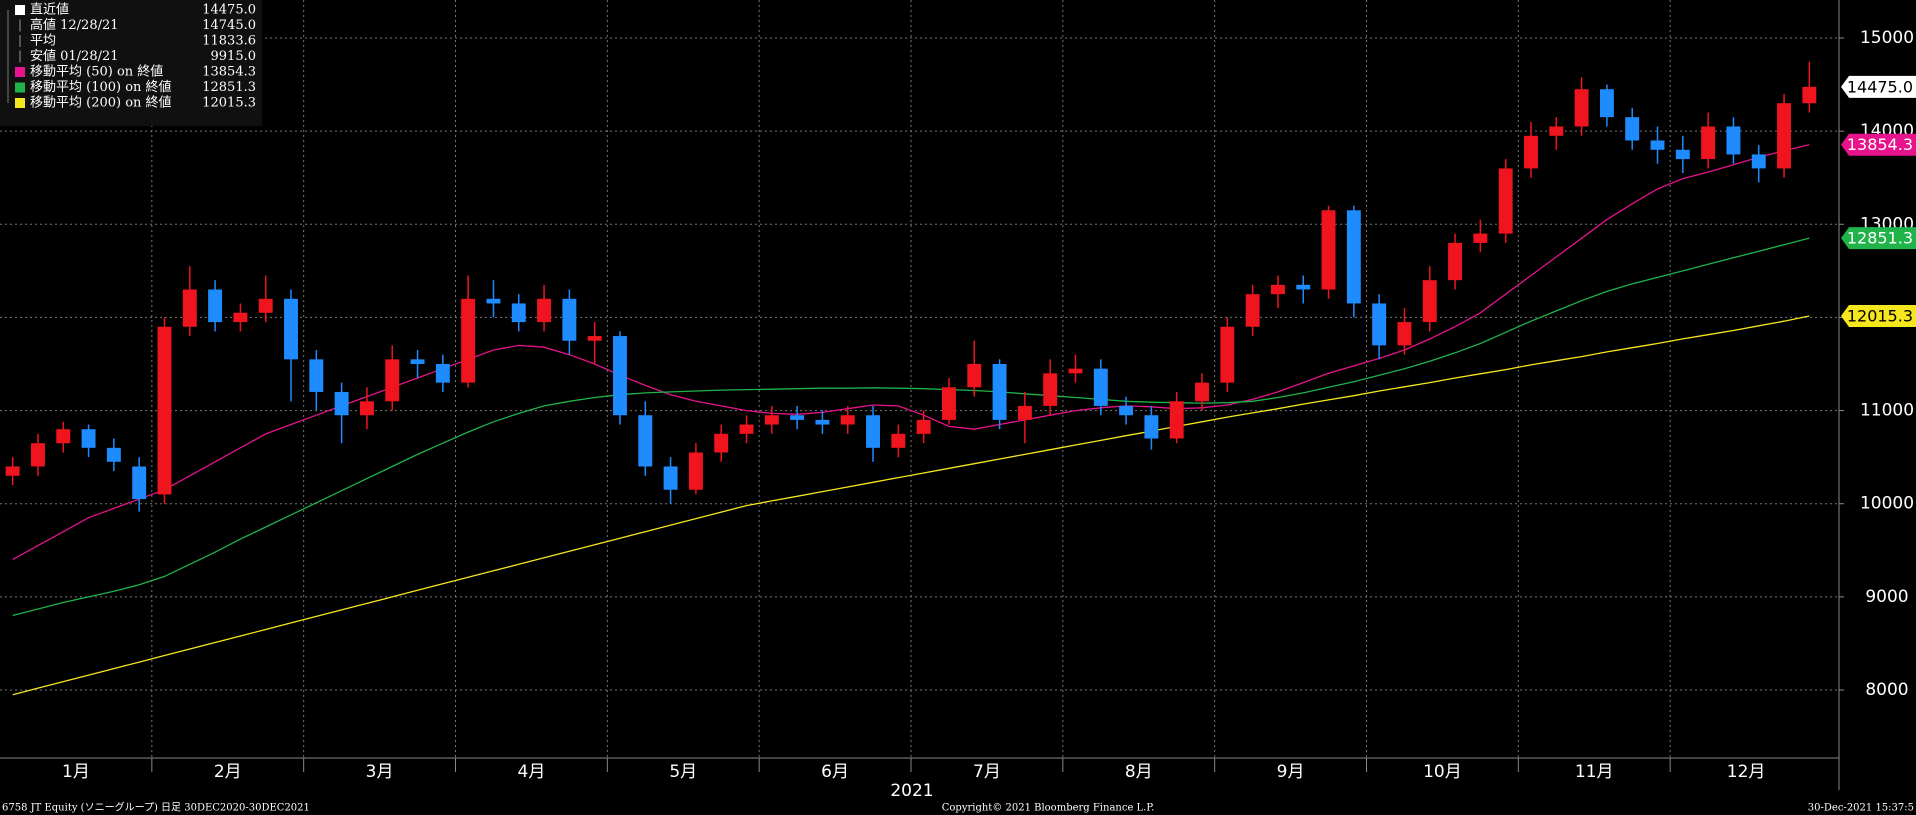  What do you see at coordinates (101, 87) in the screenshot?
I see `legend-label: 移動平均 (100) on 終値` at bounding box center [101, 87].